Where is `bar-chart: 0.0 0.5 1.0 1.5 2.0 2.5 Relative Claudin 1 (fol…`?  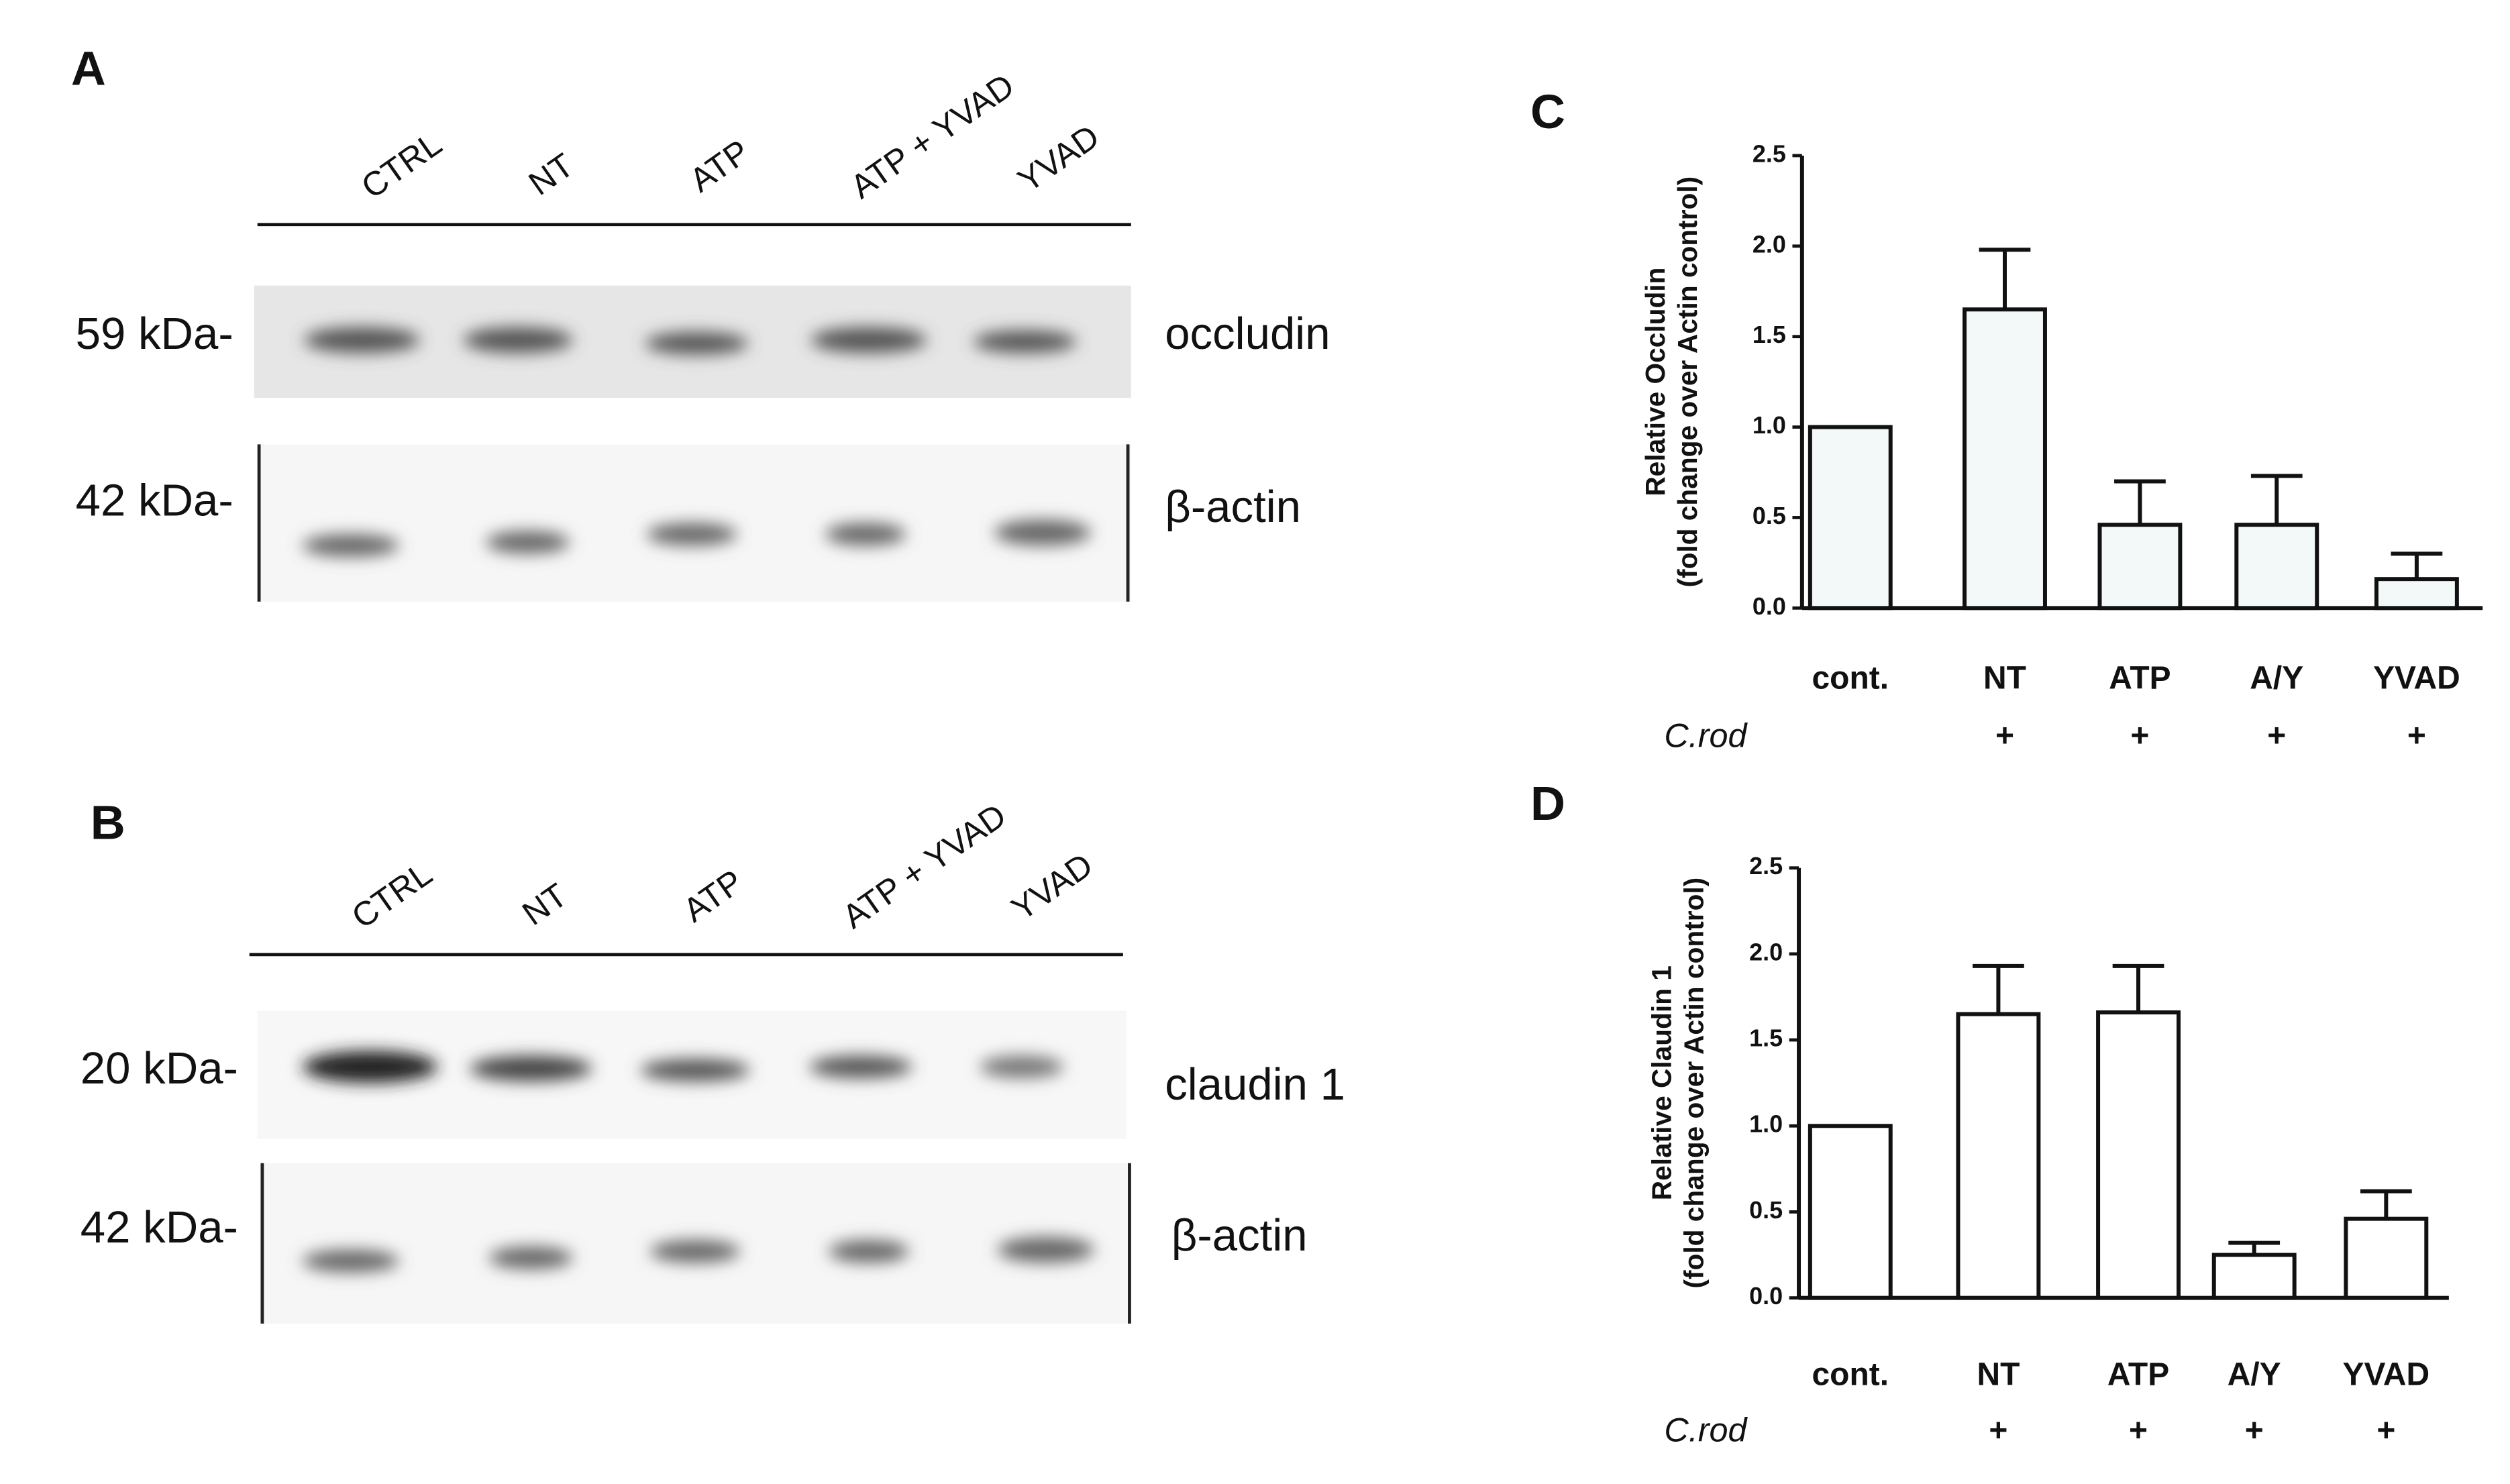
bar-chart: 0.0 0.5 1.0 1.5 2.0 2.5 Relative Claudin 1 (fol… is located at coordinates (2047, 1150).